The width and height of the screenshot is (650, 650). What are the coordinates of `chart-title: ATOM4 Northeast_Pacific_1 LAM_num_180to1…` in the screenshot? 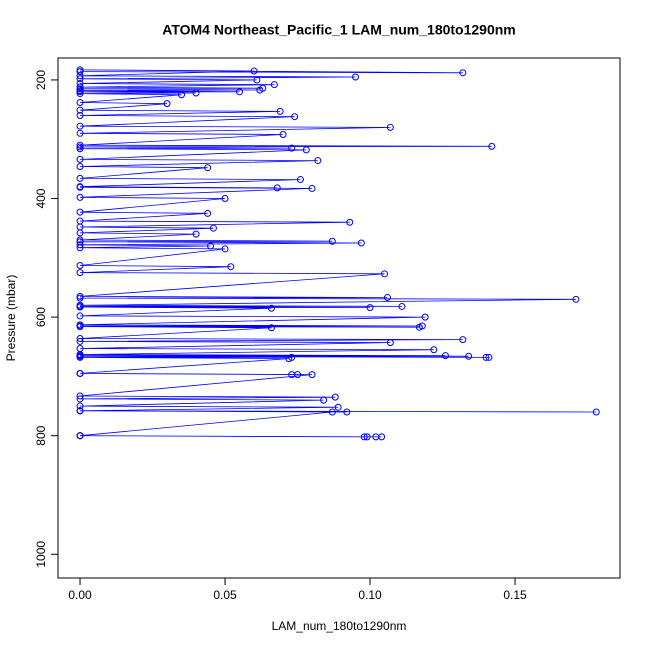 It's located at (339, 30).